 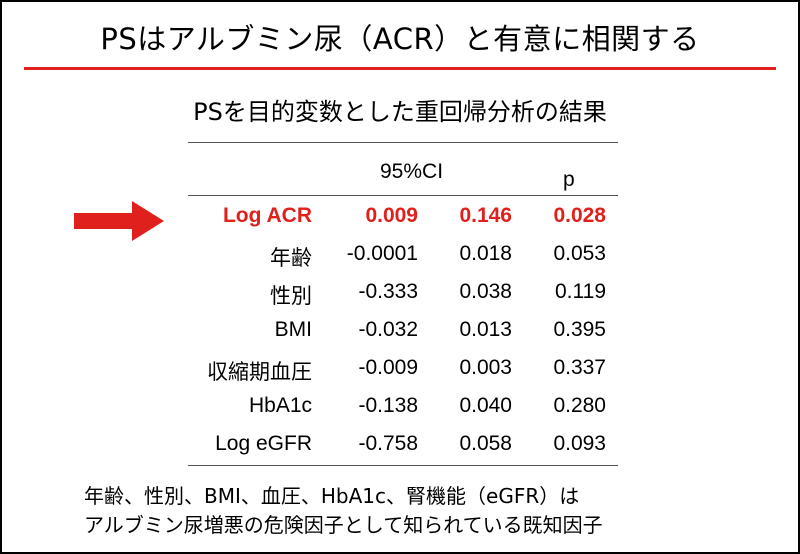 I want to click on row-label: 収縮期血圧, so click(x=259, y=372).